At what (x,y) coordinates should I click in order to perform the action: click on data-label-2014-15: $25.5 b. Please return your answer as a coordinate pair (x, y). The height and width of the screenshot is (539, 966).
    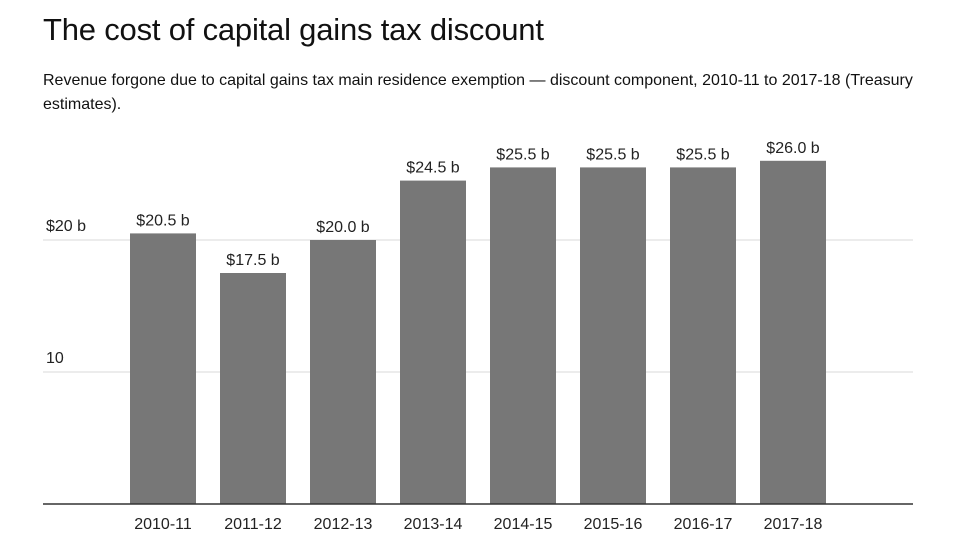
    Looking at the image, I should click on (522, 154).